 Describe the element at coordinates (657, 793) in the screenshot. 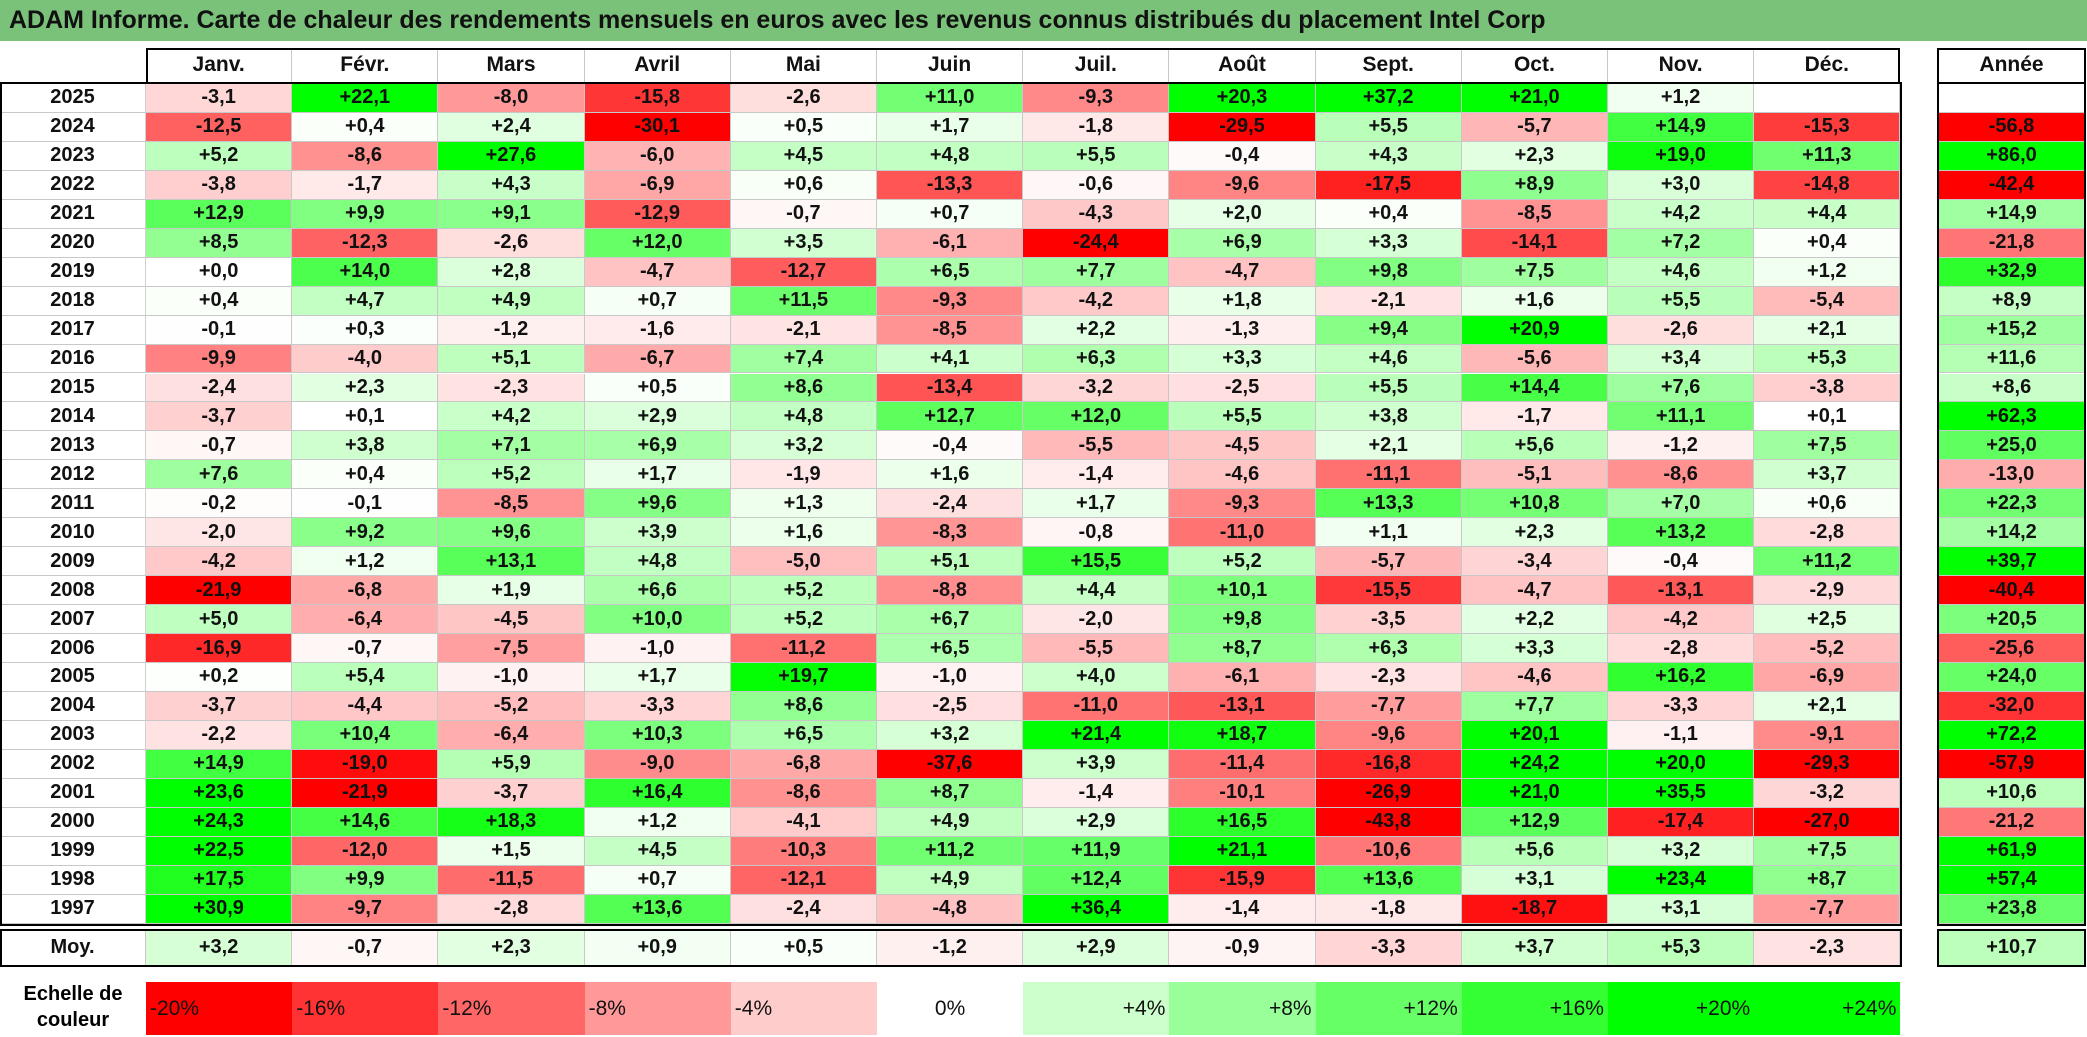

I see `heatmap-cell: +16,4` at that location.